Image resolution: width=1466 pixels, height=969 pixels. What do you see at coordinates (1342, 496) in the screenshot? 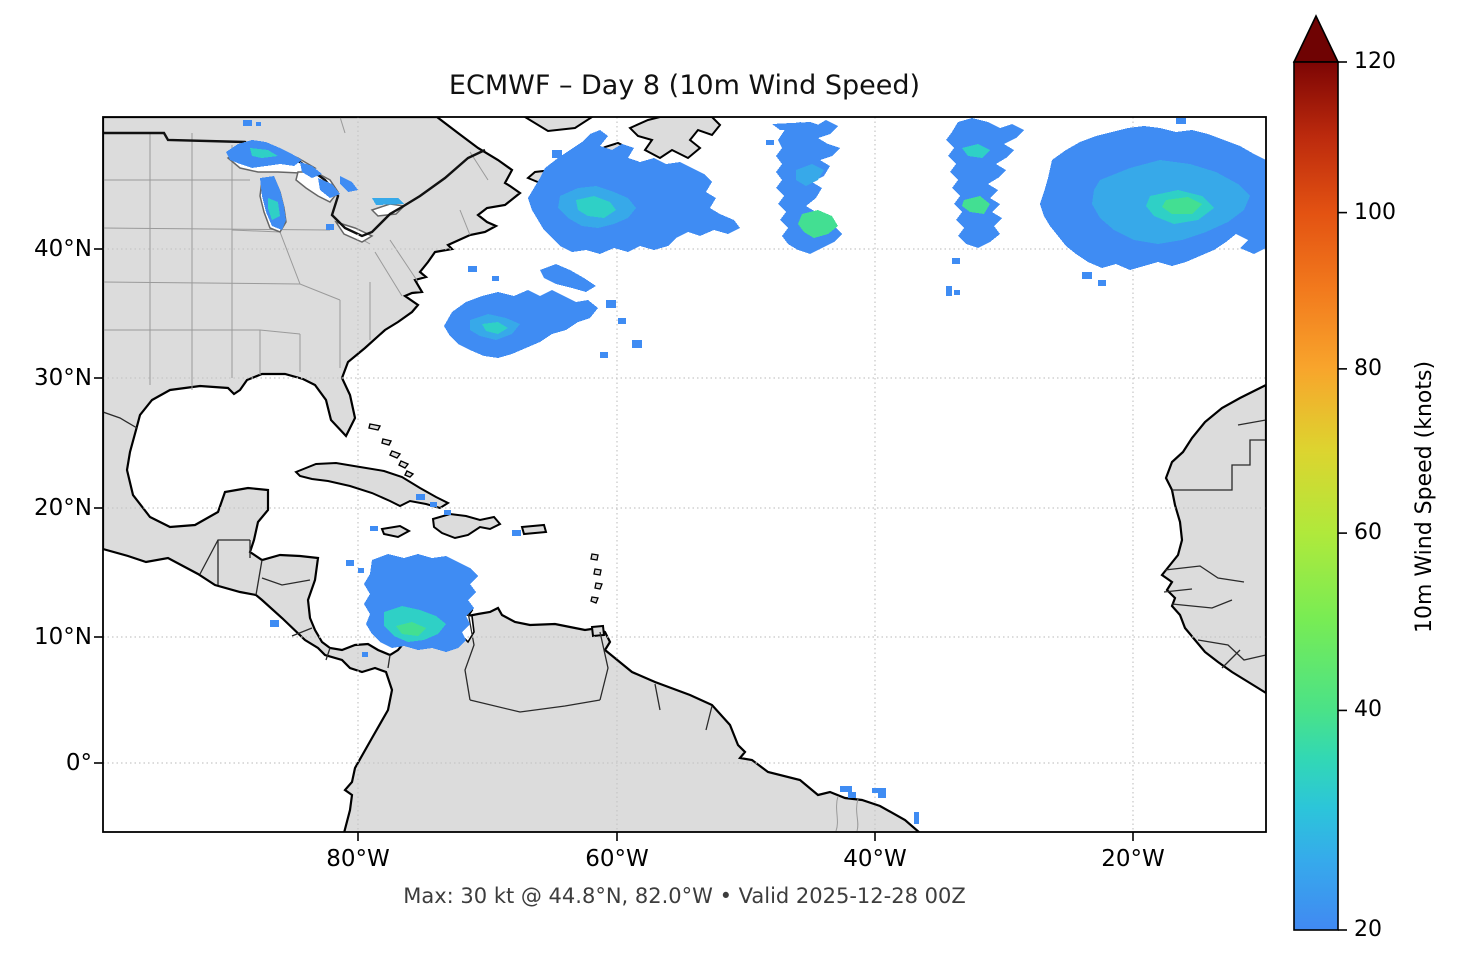
I see `colorbar-ticks` at bounding box center [1342, 496].